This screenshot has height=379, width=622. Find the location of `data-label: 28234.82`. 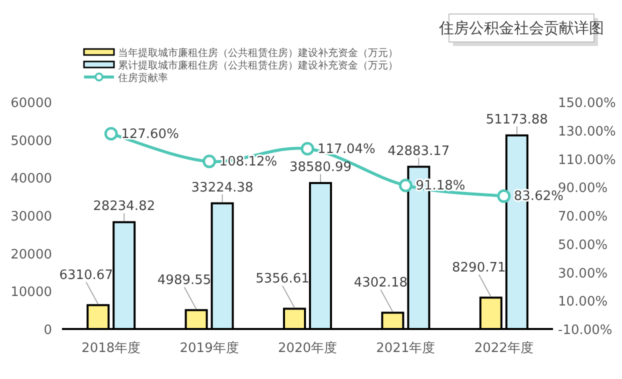

data-label: 28234.82 is located at coordinates (124, 206).